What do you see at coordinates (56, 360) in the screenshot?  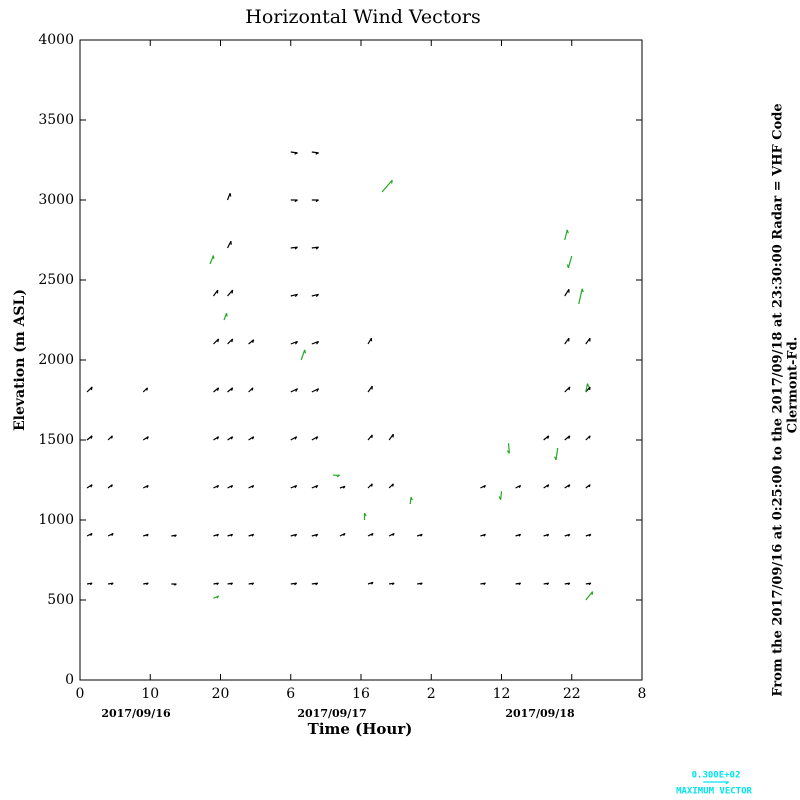 I see `y-tick-label: 2000` at bounding box center [56, 360].